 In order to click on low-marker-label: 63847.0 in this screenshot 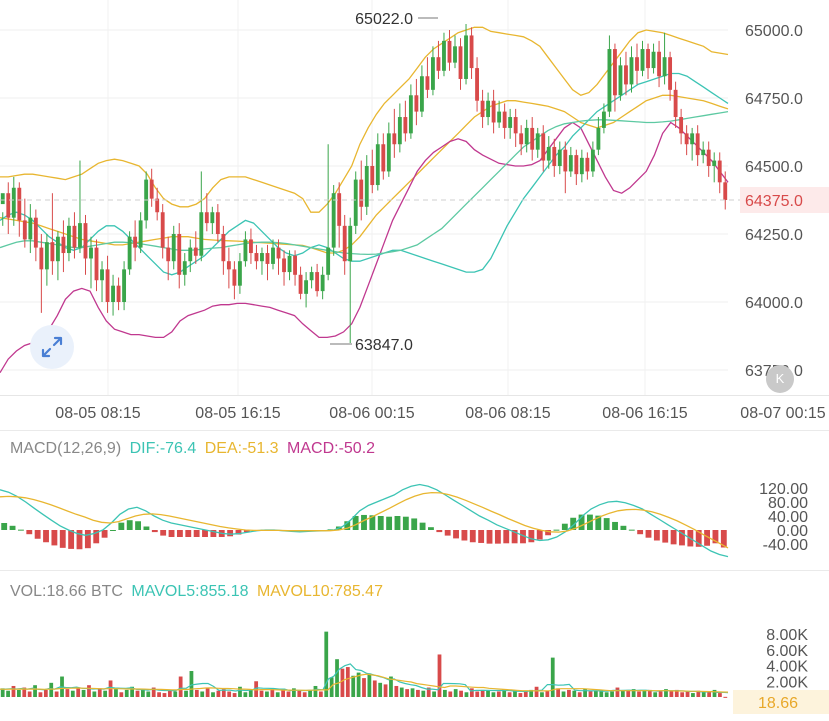, I will do `click(384, 345)`.